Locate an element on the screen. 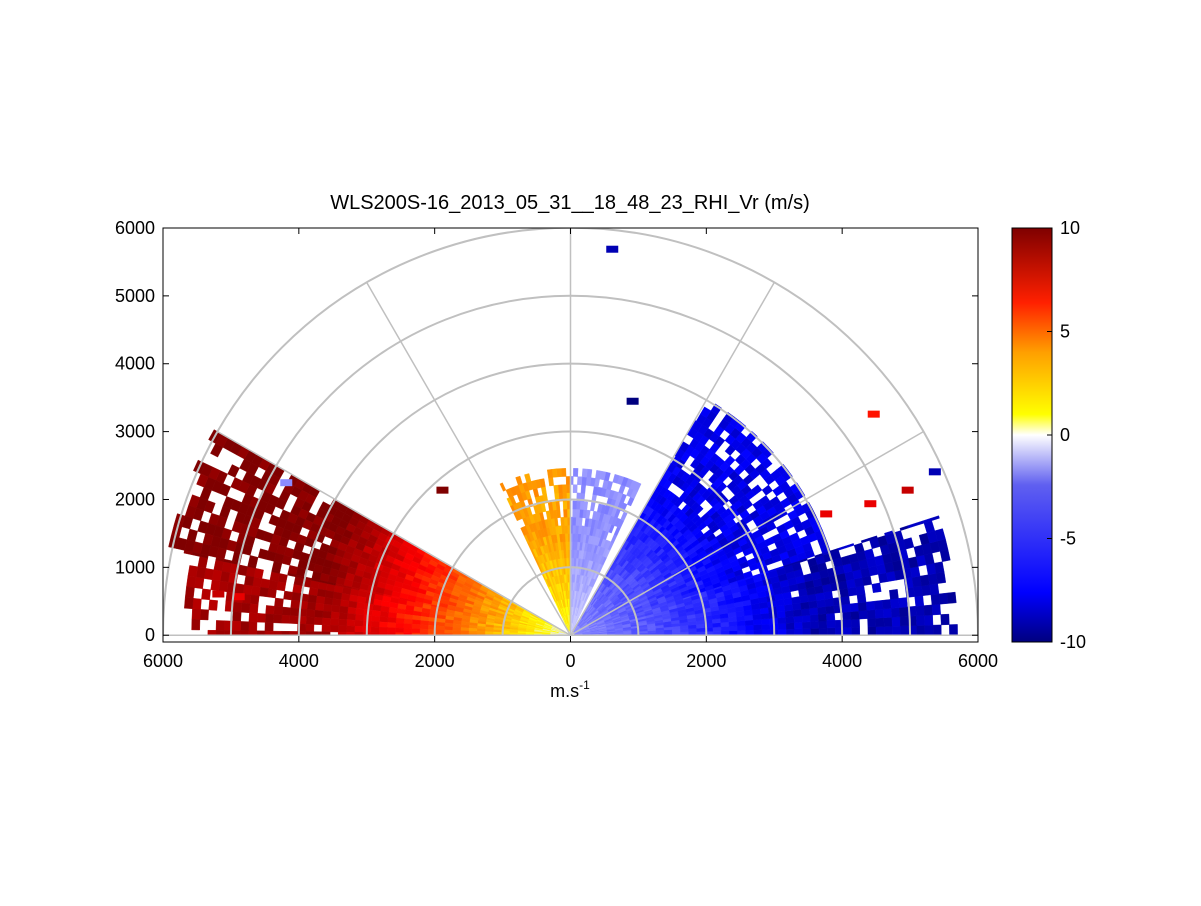  colorbar-tick-label: 0 is located at coordinates (1065, 435).